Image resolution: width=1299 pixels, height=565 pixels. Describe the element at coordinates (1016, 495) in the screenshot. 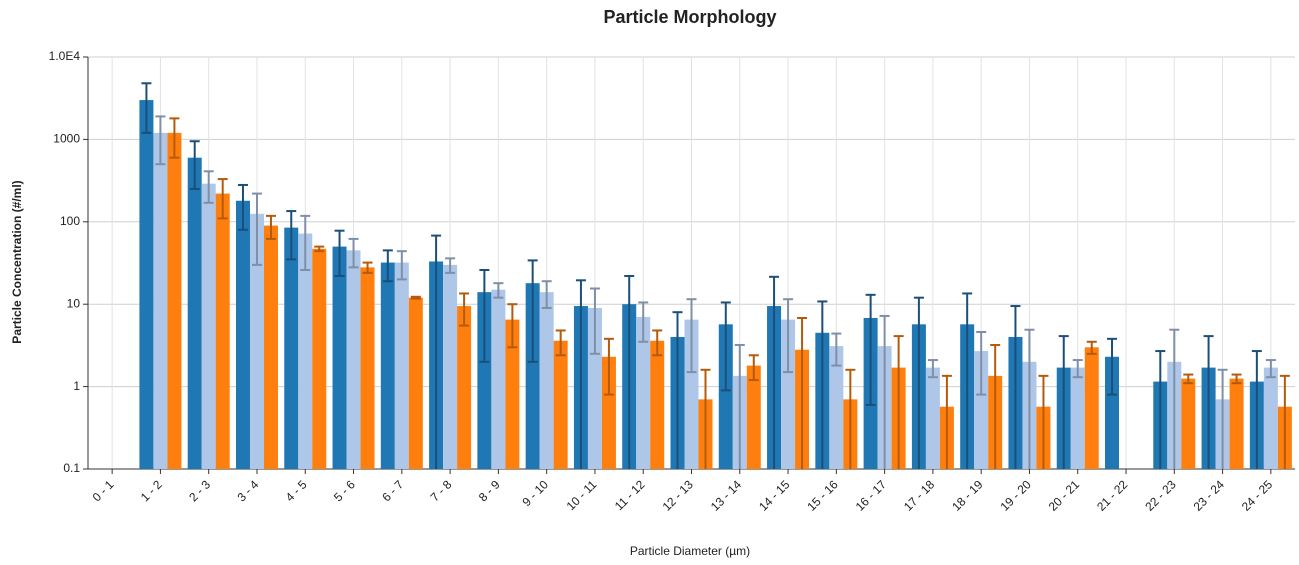

I see `x-tick-label: 19 - 20` at that location.